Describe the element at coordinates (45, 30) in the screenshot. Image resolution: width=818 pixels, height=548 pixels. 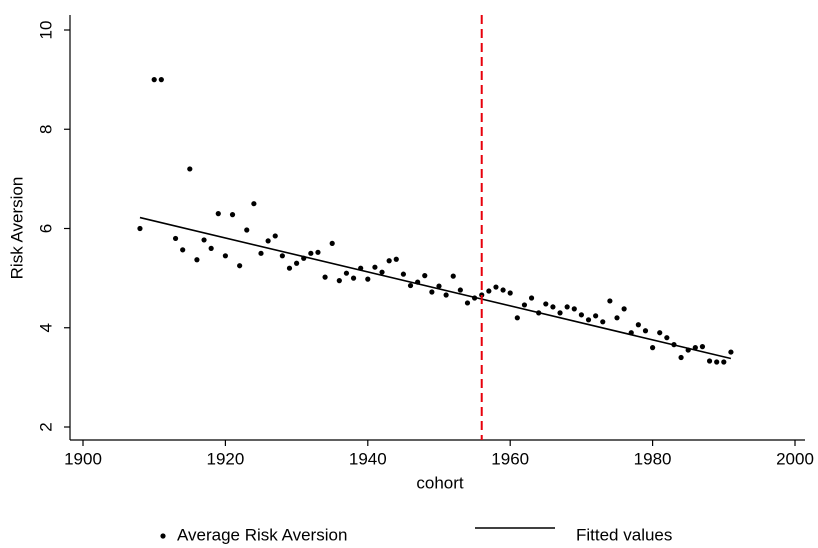
I see `y-tick-label: 10` at that location.